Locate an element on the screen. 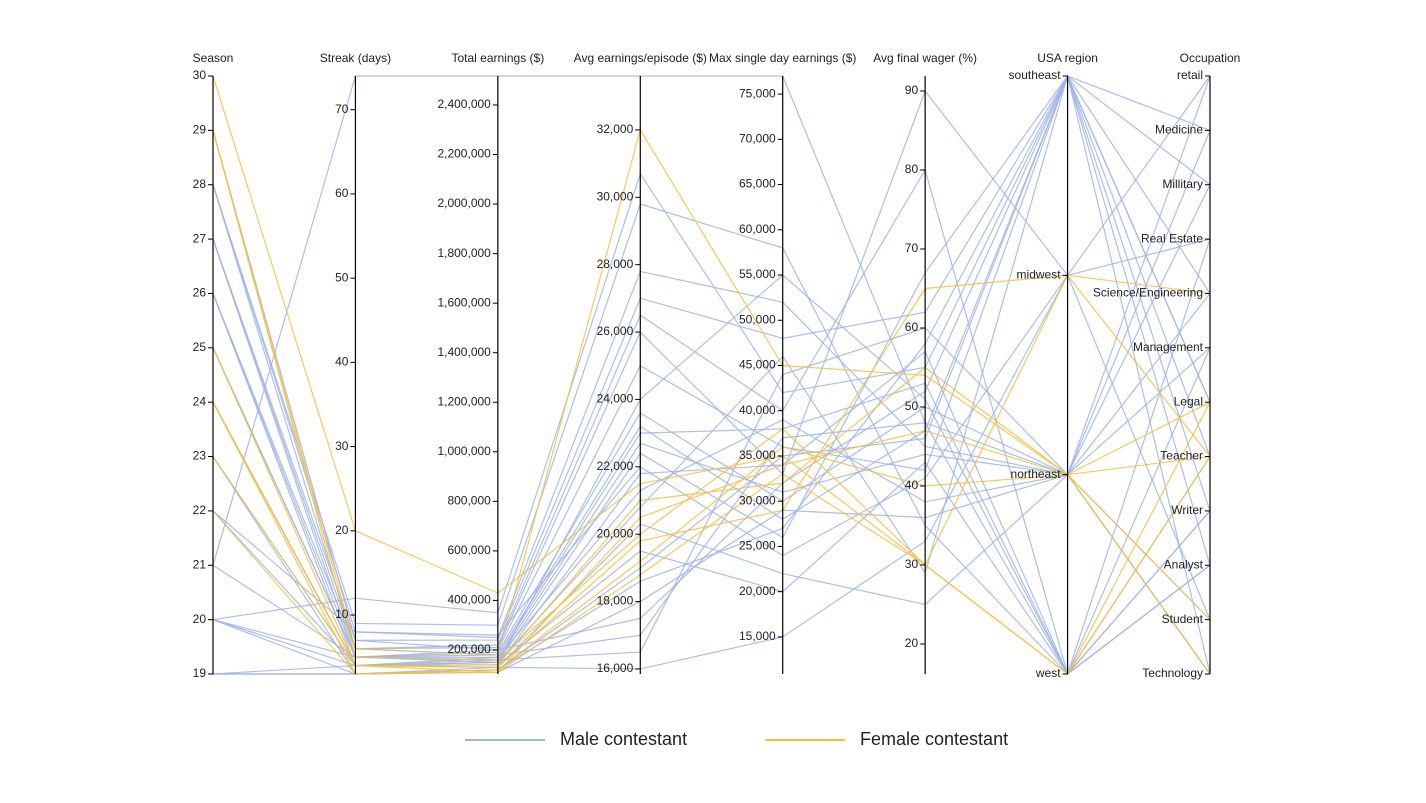 The height and width of the screenshot is (803, 1426). axis-title: Occupation is located at coordinates (1210, 58).